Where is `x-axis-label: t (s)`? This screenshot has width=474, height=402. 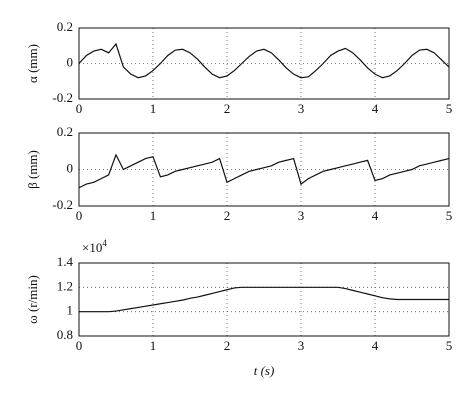 x-axis-label: t (s) is located at coordinates (264, 370).